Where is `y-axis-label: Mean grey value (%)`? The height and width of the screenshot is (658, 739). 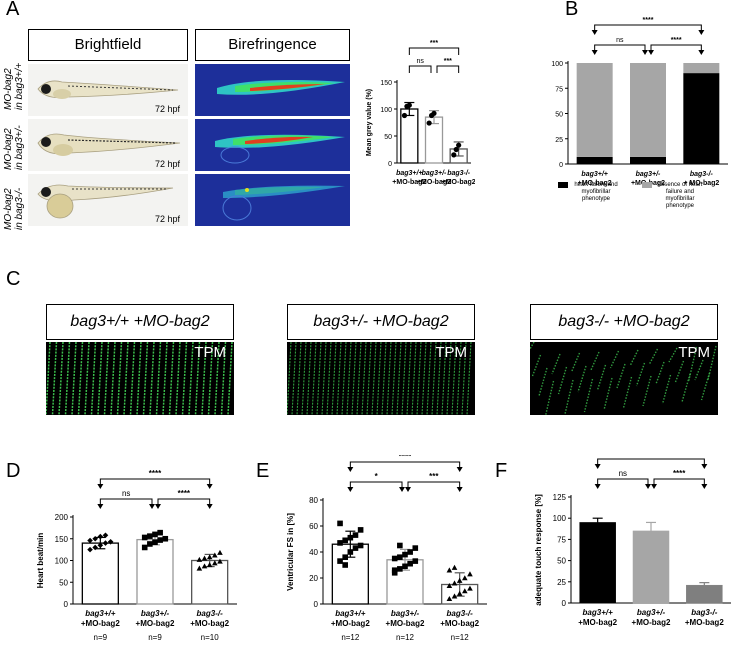
y-axis-label: Mean grey value (%) is located at coordinates (369, 122).